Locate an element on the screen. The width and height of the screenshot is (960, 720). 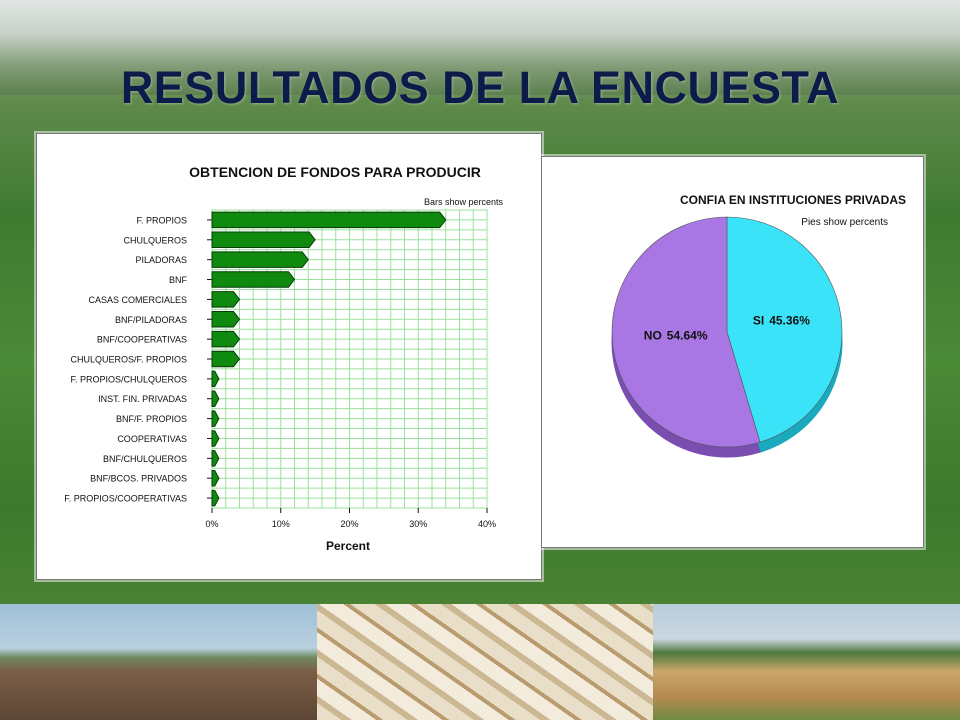
bar-chart-title: OBTENCION DE FONDOS PARA PRODUCIR is located at coordinates (335, 172).